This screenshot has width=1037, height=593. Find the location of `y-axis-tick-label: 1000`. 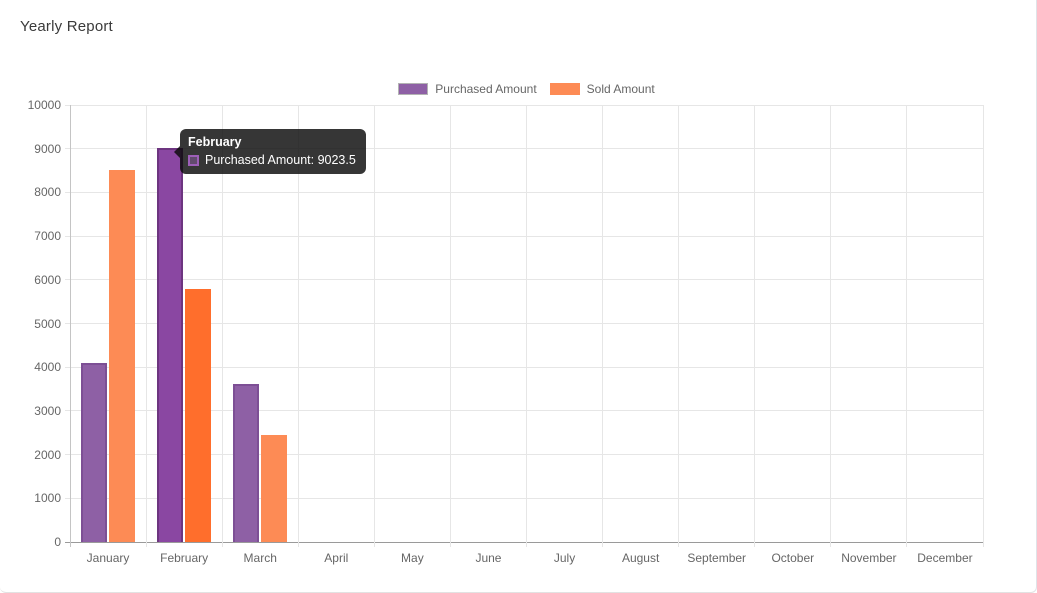

y-axis-tick-label: 1000 is located at coordinates (47, 498).